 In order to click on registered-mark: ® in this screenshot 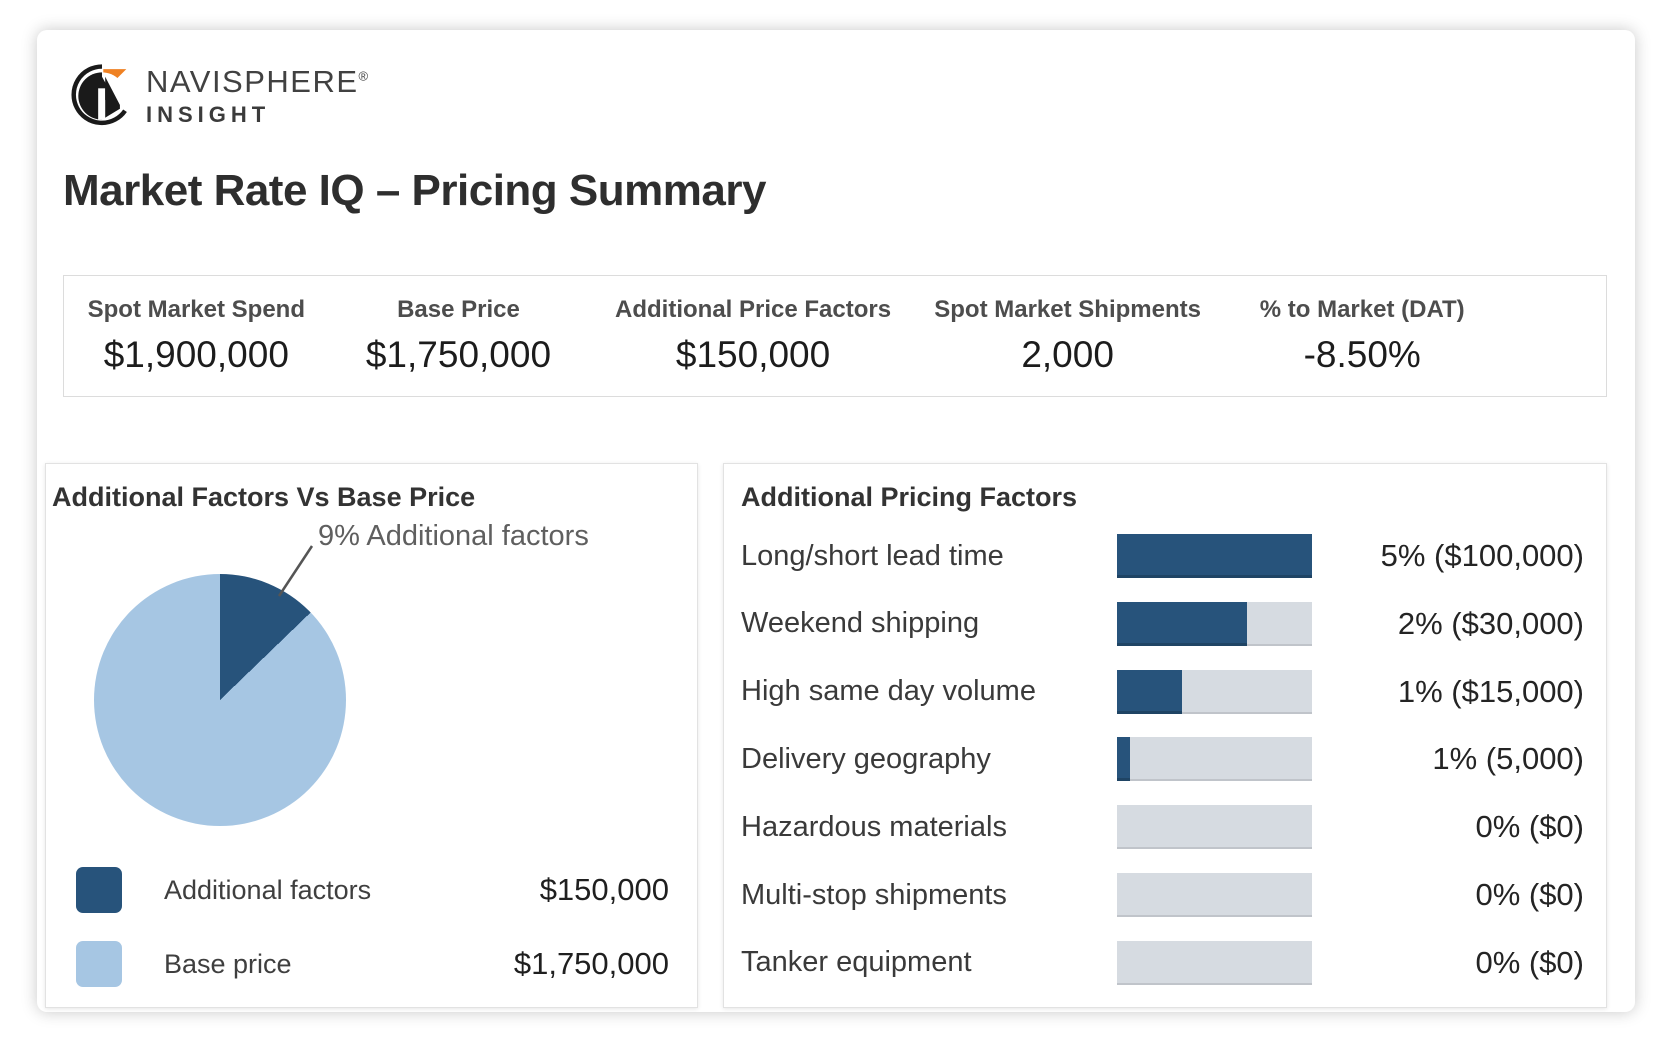, I will do `click(364, 76)`.